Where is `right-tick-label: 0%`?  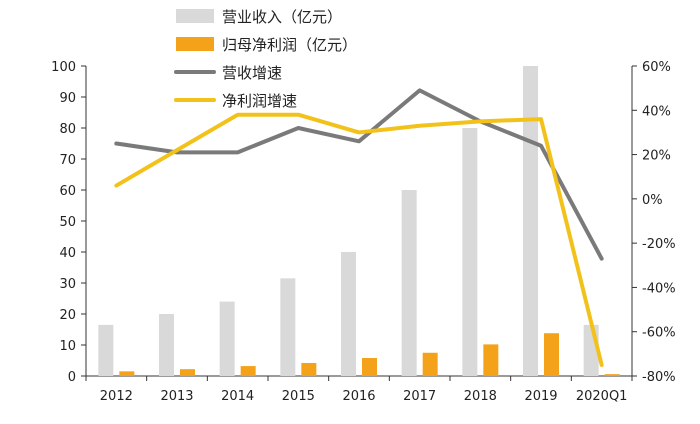
right-tick-label: 0% is located at coordinates (652, 200).